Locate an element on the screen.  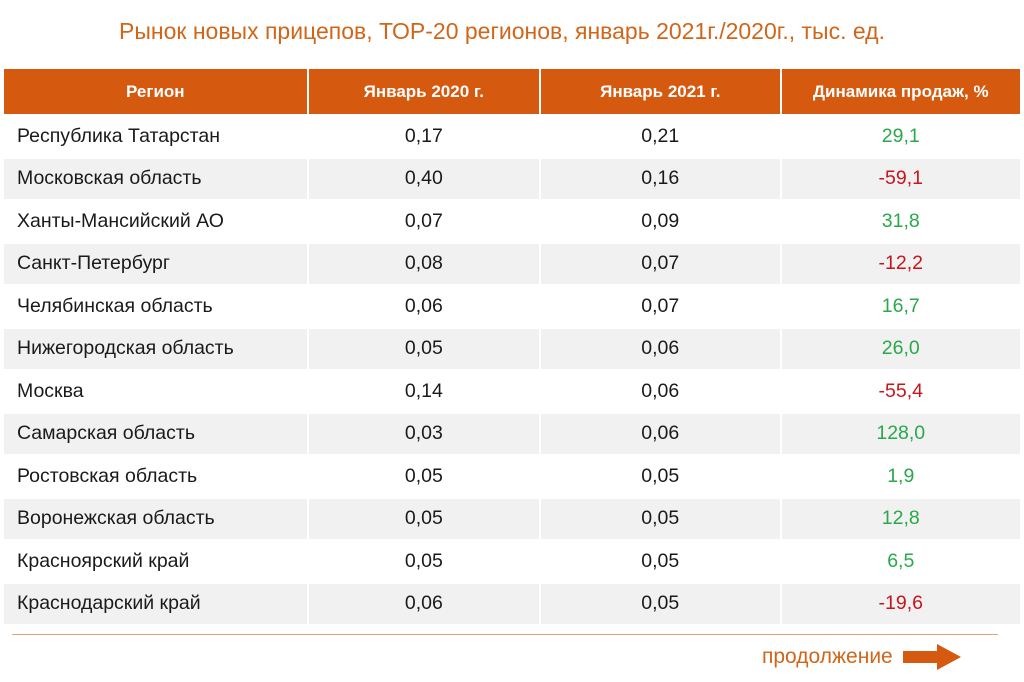
cell-january-2021: 0,21 is located at coordinates (660, 136).